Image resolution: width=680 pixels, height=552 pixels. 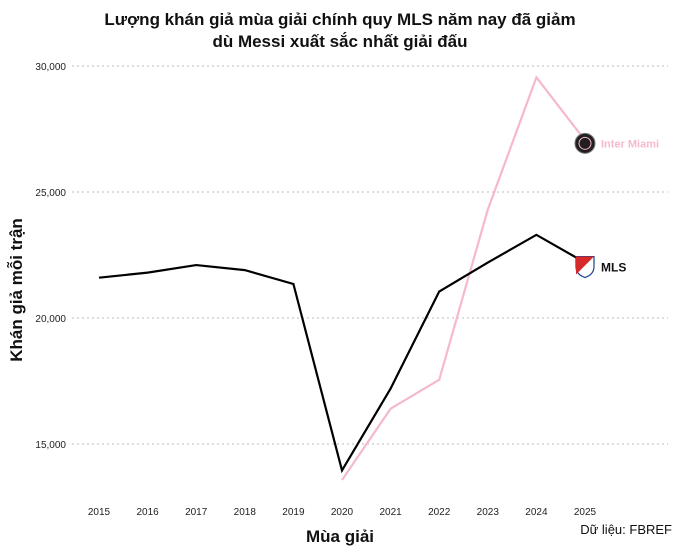 What do you see at coordinates (99, 512) in the screenshot?
I see `x-tick-label: 2015` at bounding box center [99, 512].